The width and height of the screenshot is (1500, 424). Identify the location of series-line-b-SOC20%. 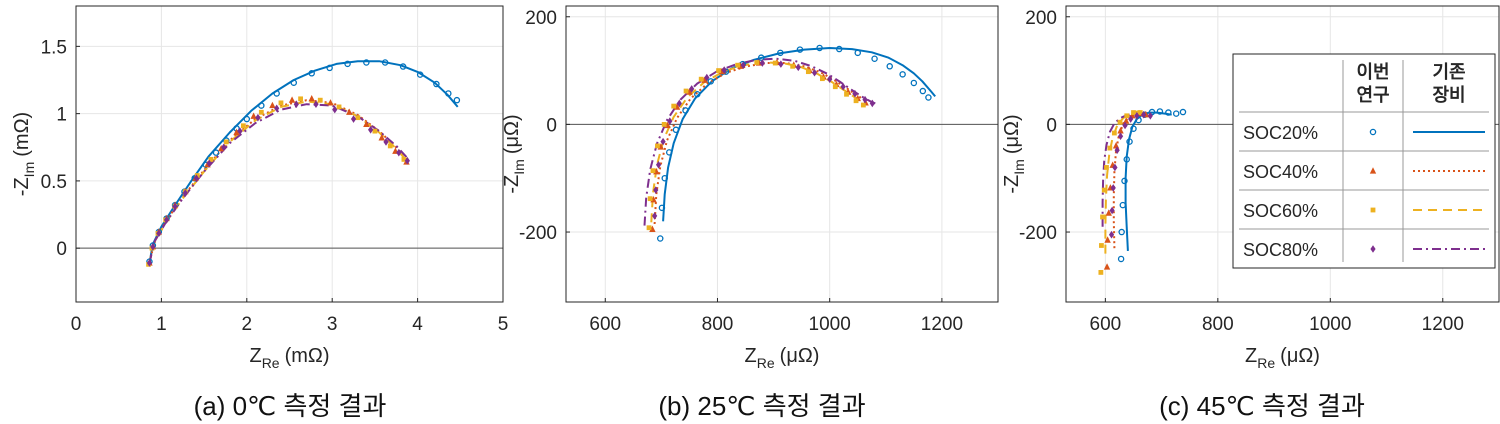
(799, 134).